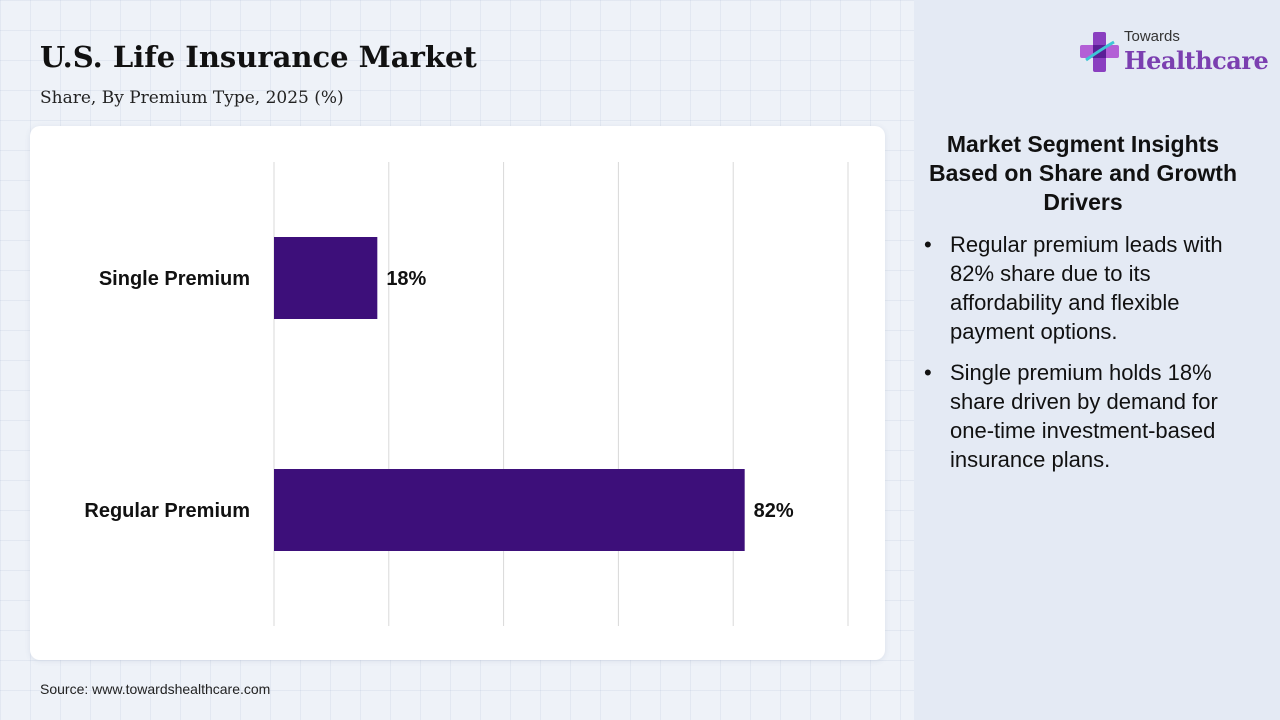 The height and width of the screenshot is (720, 1280). I want to click on medical-cross-icon, so click(1099, 52).